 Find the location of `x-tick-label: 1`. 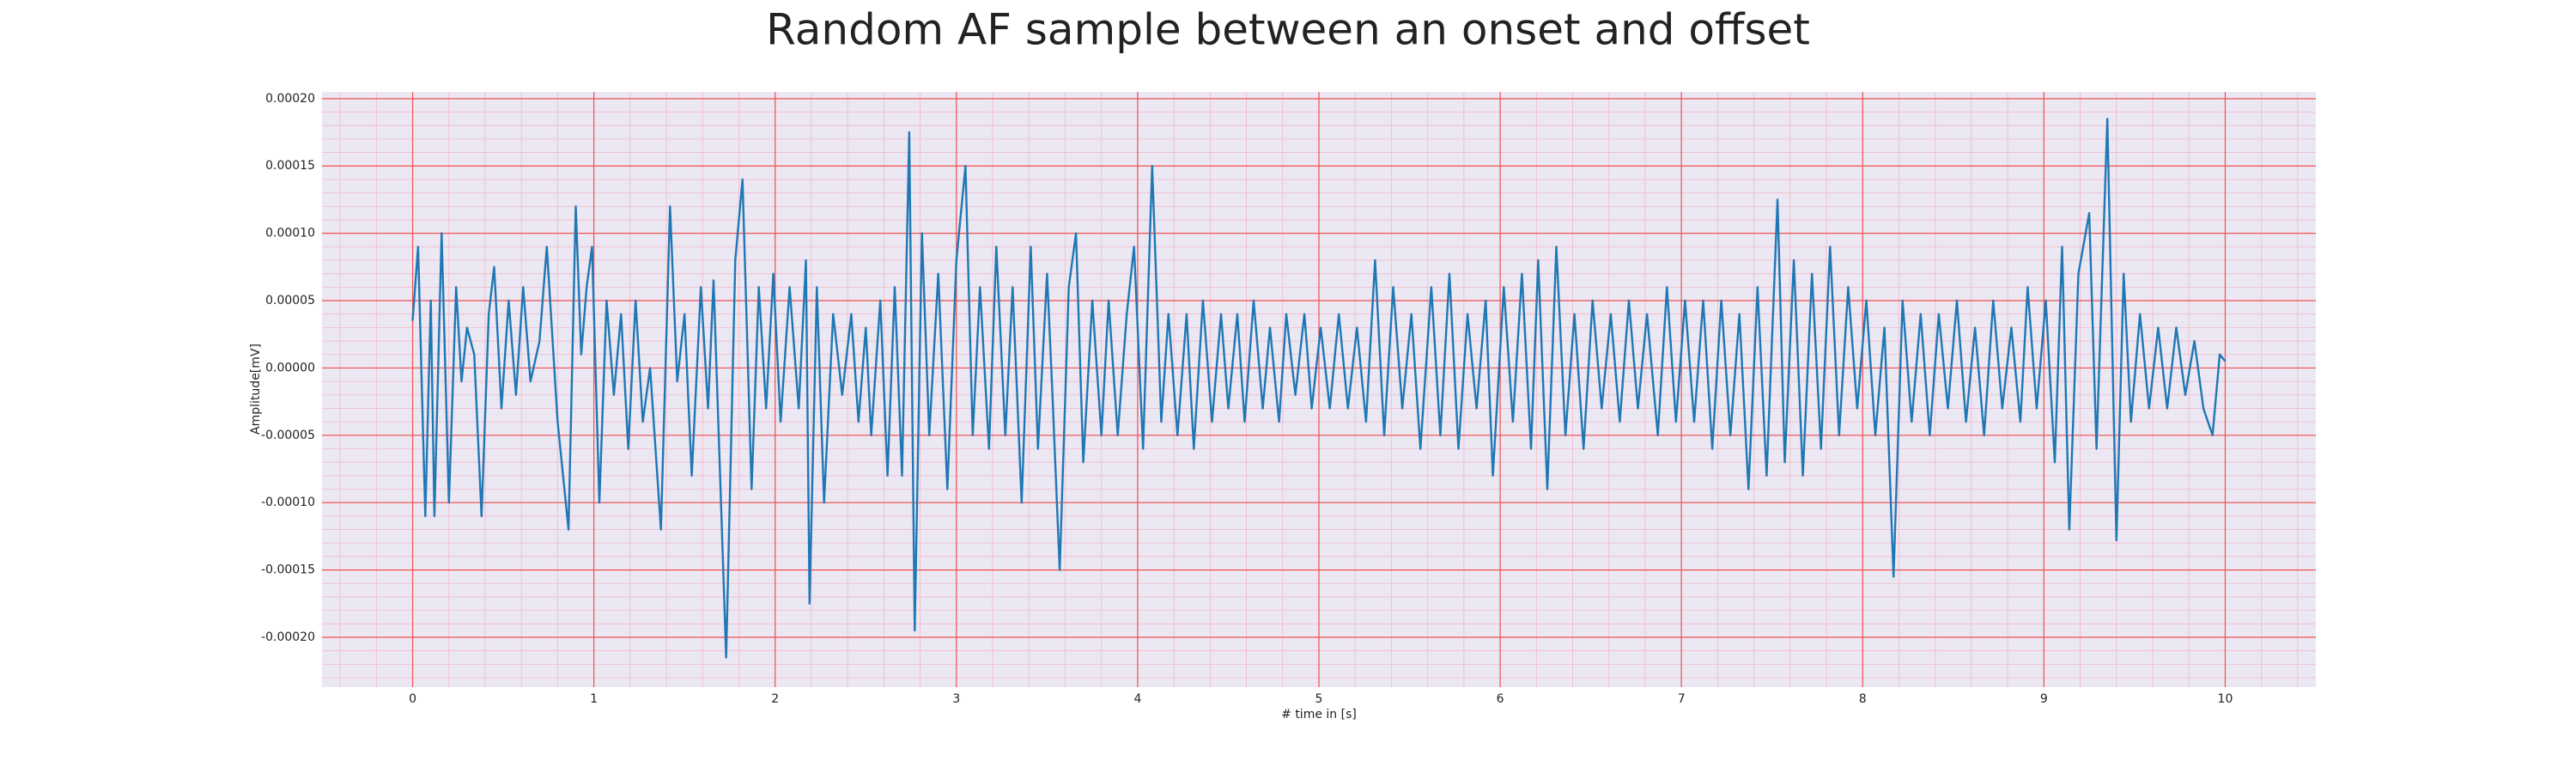

x-tick-label: 1 is located at coordinates (594, 699).